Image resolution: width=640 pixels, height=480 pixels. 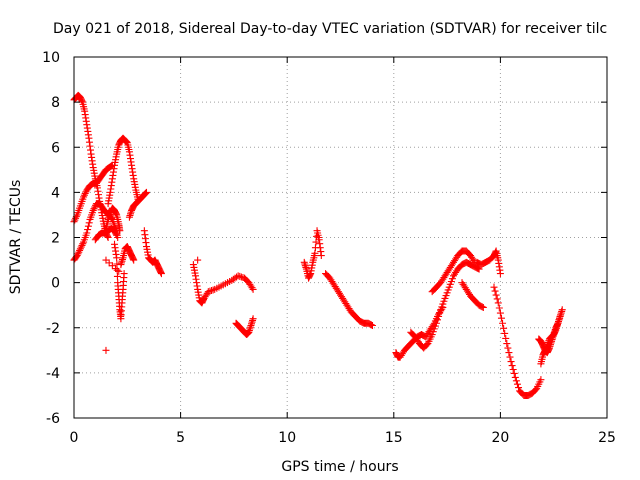 I want to click on x-axis-label: GPS time / hours, so click(x=339, y=467).